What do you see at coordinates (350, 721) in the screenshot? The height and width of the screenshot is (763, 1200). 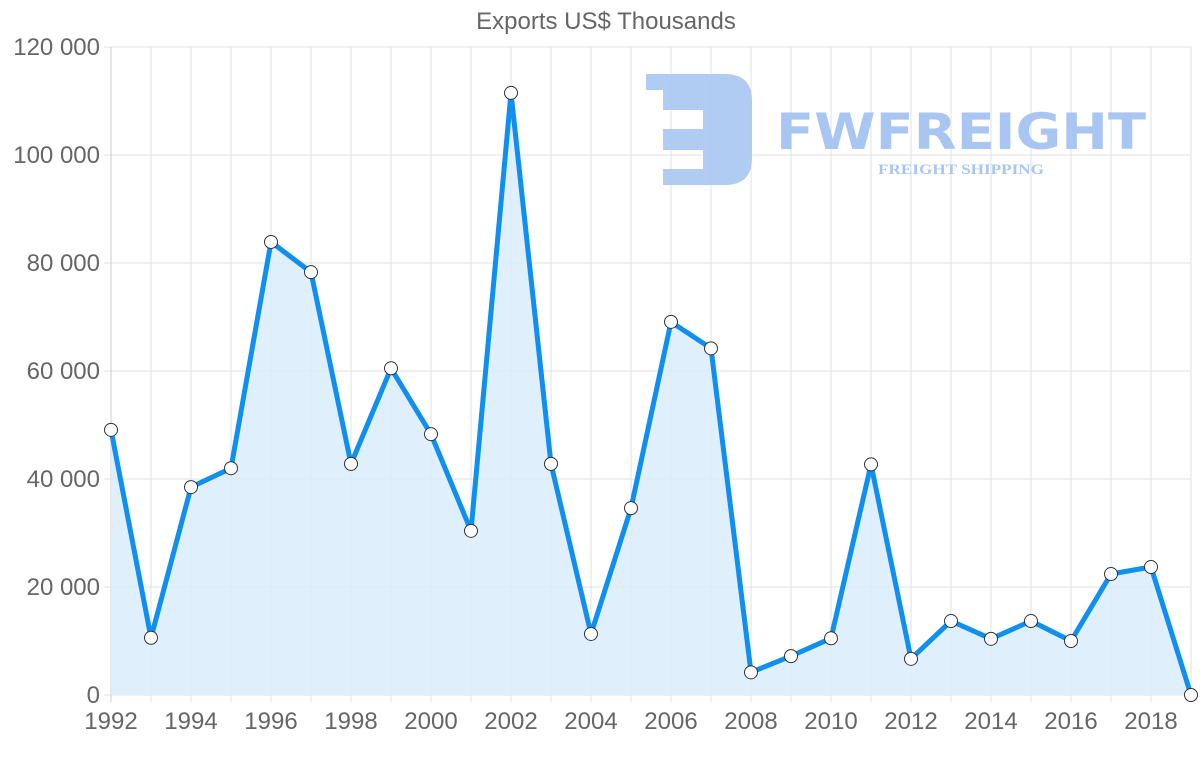 I see `x-tick-label: 1998` at bounding box center [350, 721].